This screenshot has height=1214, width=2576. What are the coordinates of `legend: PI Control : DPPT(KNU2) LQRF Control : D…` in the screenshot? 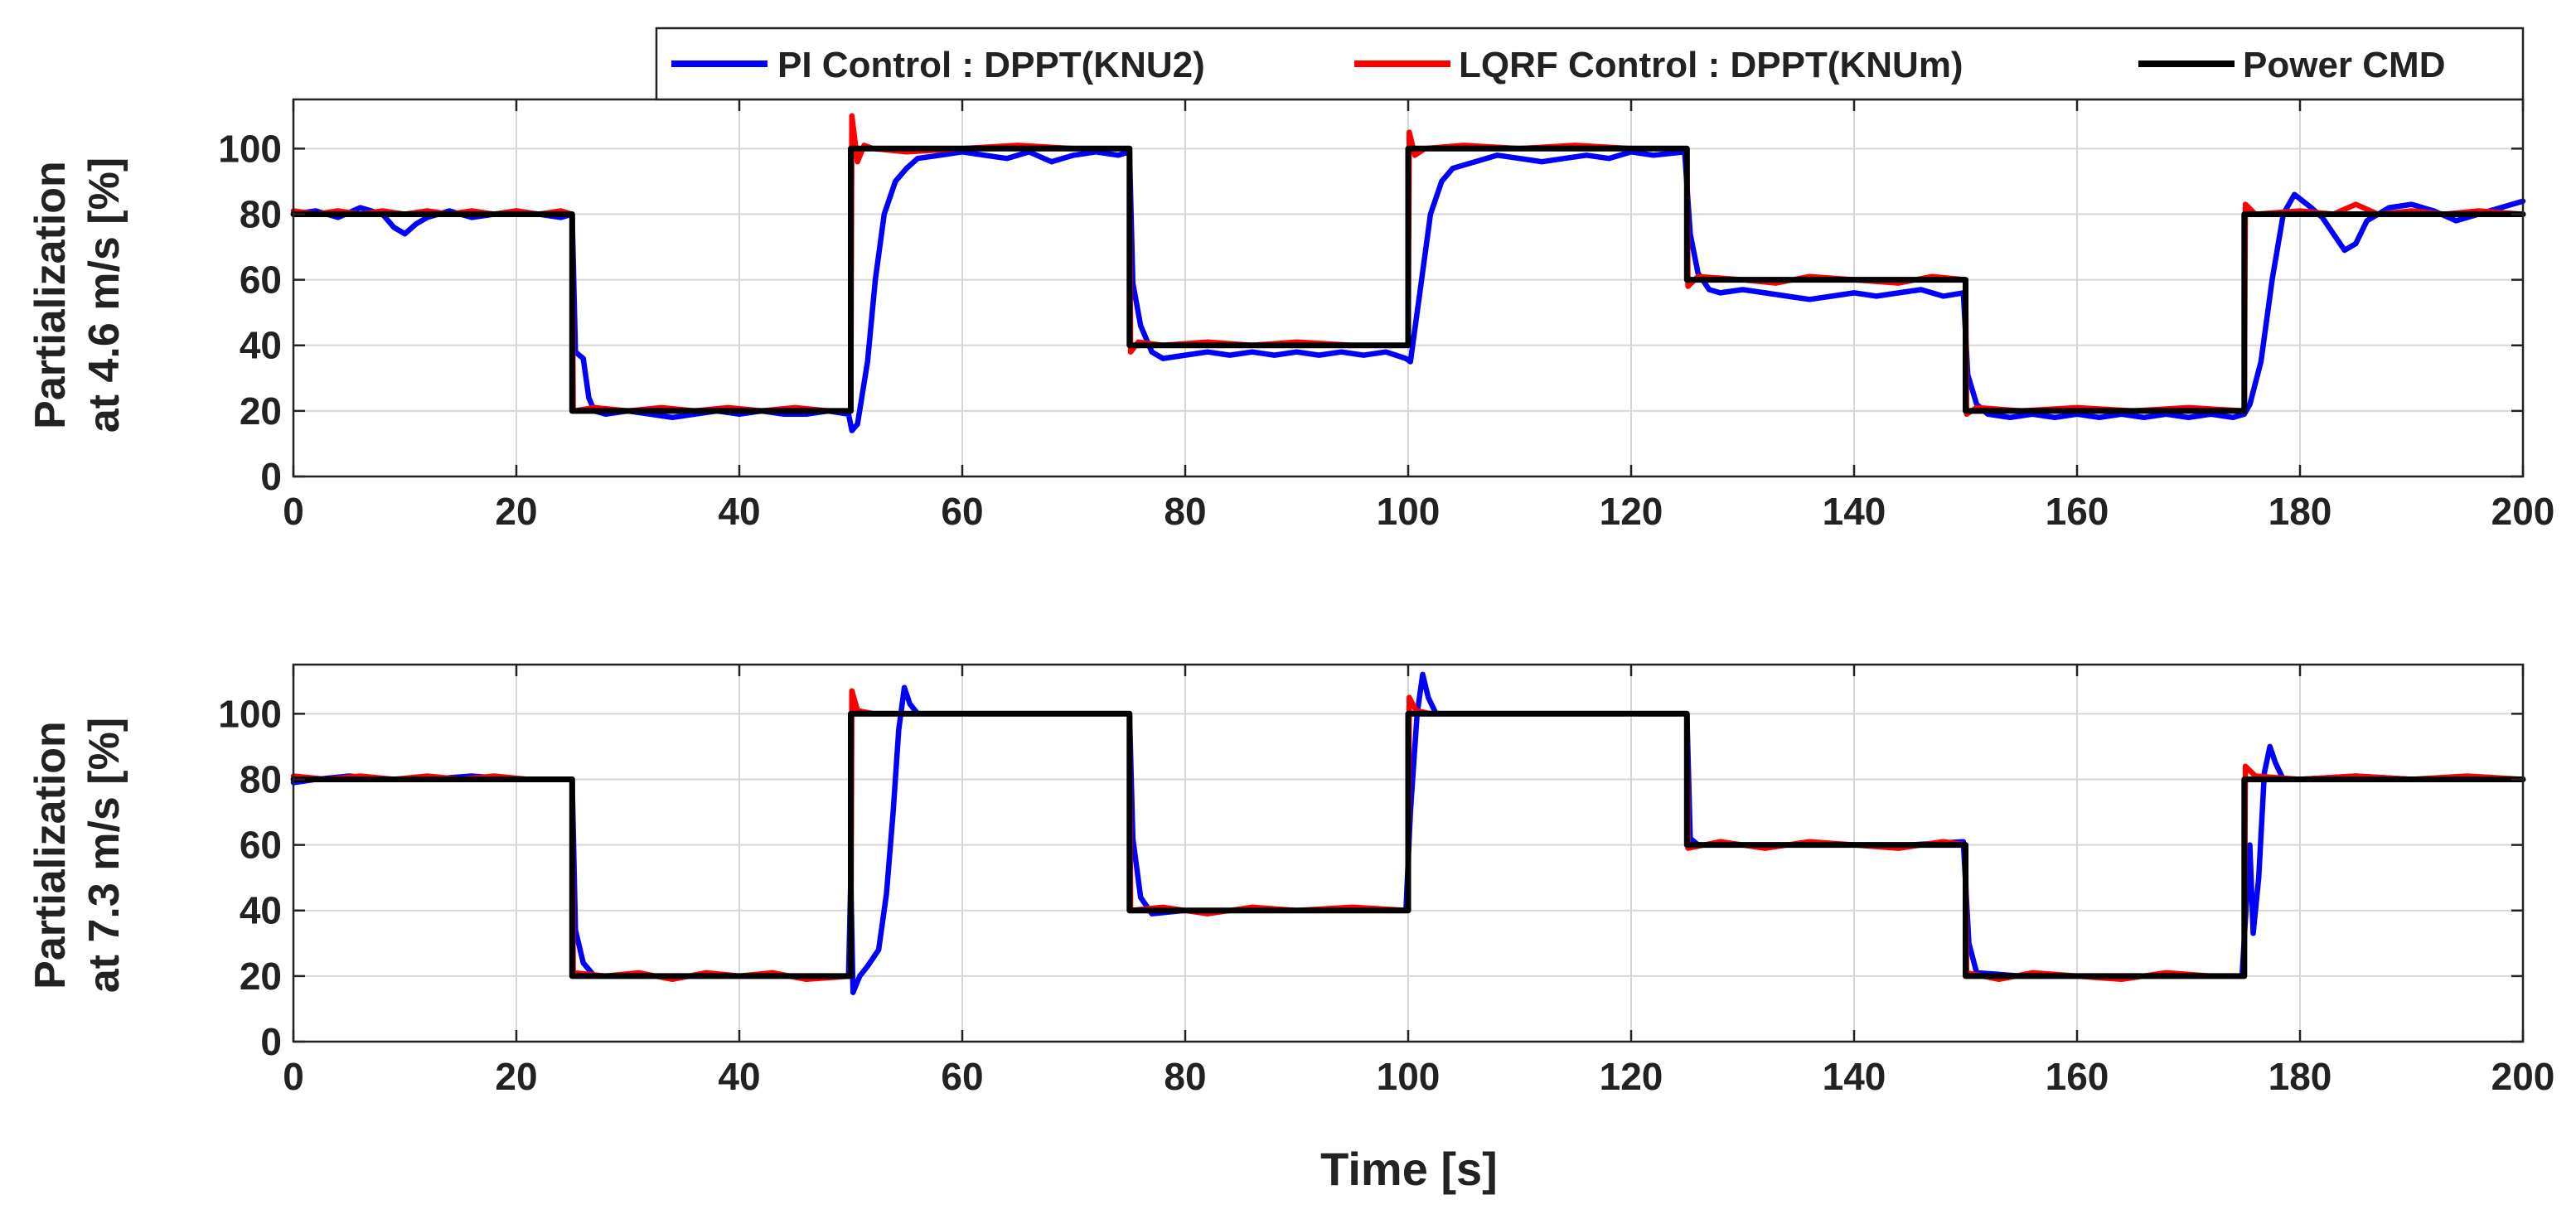 It's located at (1590, 64).